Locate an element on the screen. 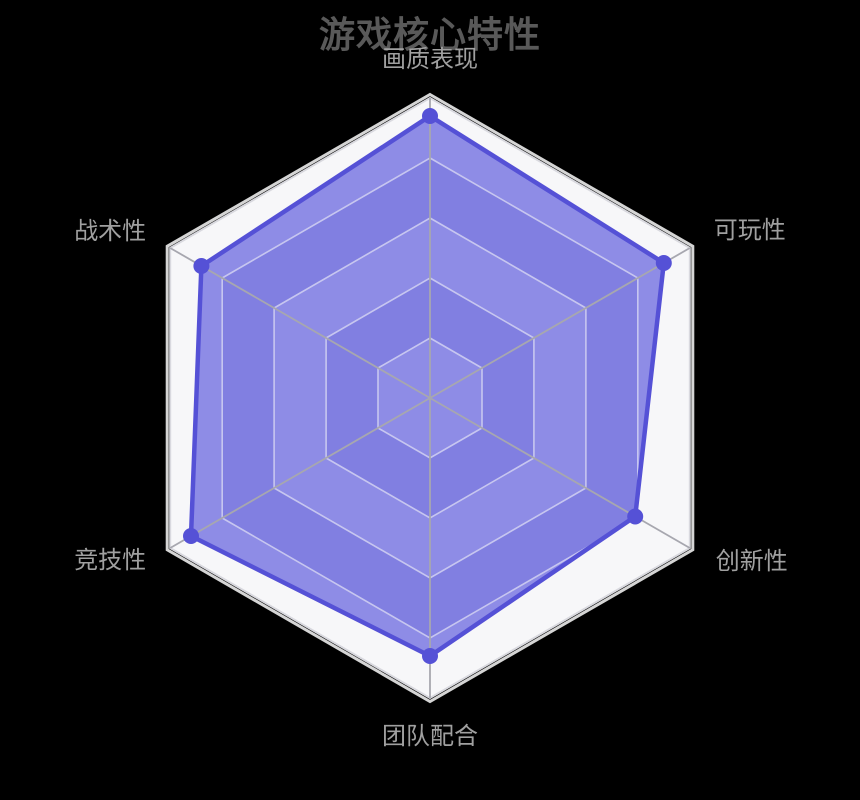  axis-label-3: 团队配合 is located at coordinates (430, 736).